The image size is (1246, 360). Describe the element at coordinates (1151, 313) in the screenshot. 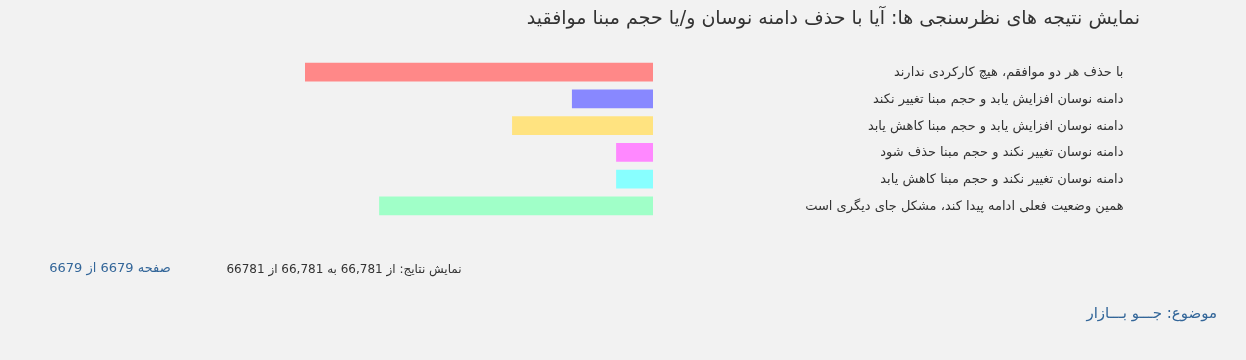

I see `text: موضوع: جـــو بـــازار` at that location.